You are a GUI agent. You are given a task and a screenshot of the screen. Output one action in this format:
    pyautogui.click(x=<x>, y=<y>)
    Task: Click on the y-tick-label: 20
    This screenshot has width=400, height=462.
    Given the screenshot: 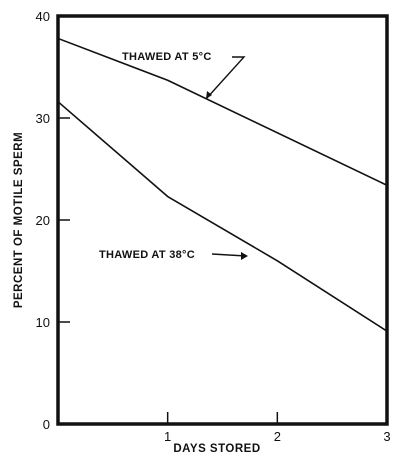 What is the action you would take?
    pyautogui.click(x=43, y=220)
    